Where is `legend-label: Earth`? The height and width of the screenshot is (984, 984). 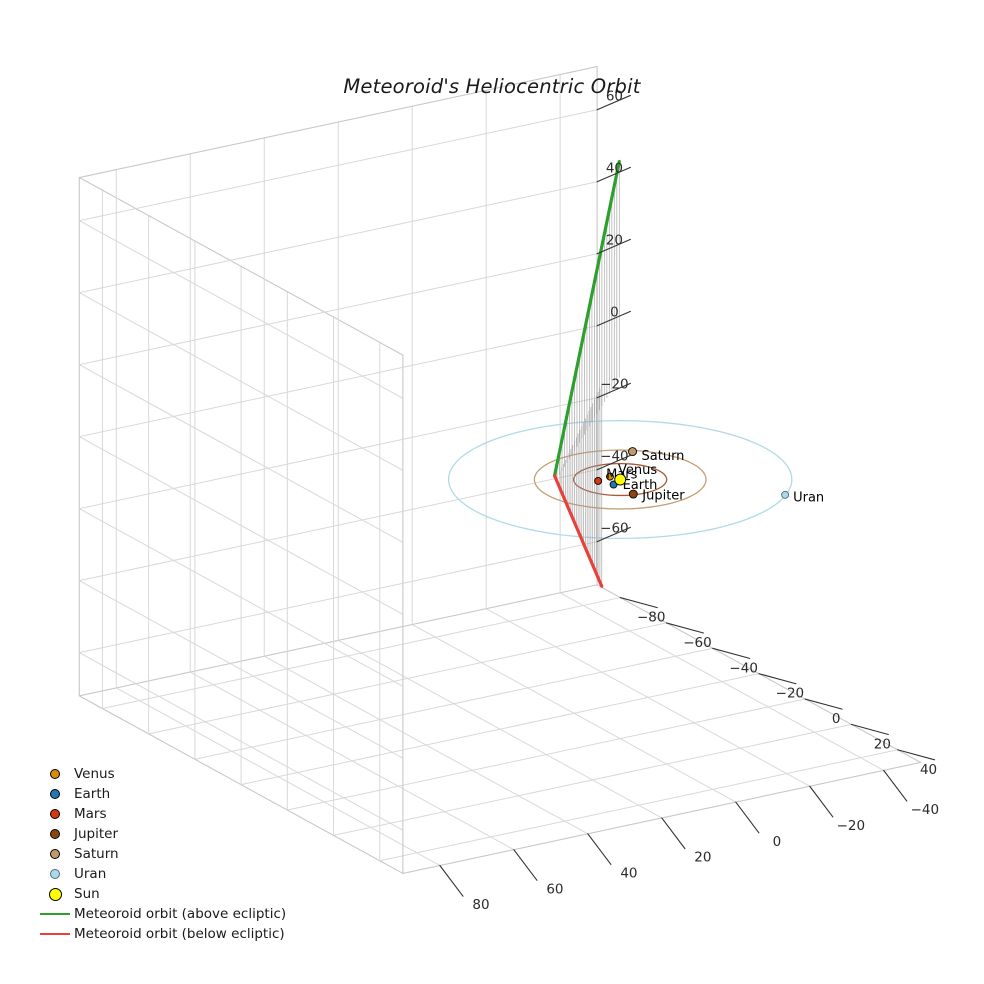
legend-label: Earth is located at coordinates (92, 794).